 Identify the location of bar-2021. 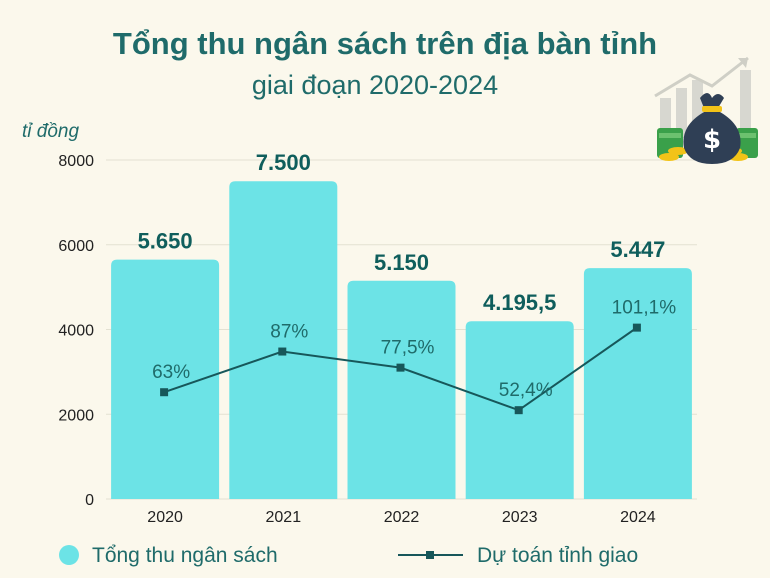
(283, 340).